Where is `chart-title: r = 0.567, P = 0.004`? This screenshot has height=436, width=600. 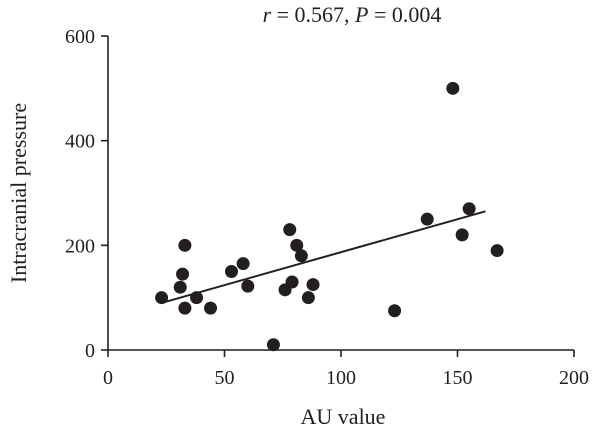 chart-title: r = 0.567, P = 0.004 is located at coordinates (352, 14).